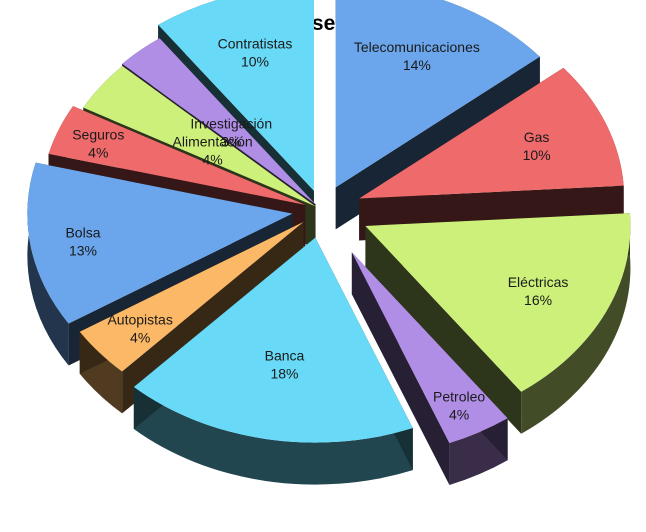 Image resolution: width=646 pixels, height=532 pixels. Describe the element at coordinates (538, 282) in the screenshot. I see `slice-electricas-label: Eléctricas` at that location.